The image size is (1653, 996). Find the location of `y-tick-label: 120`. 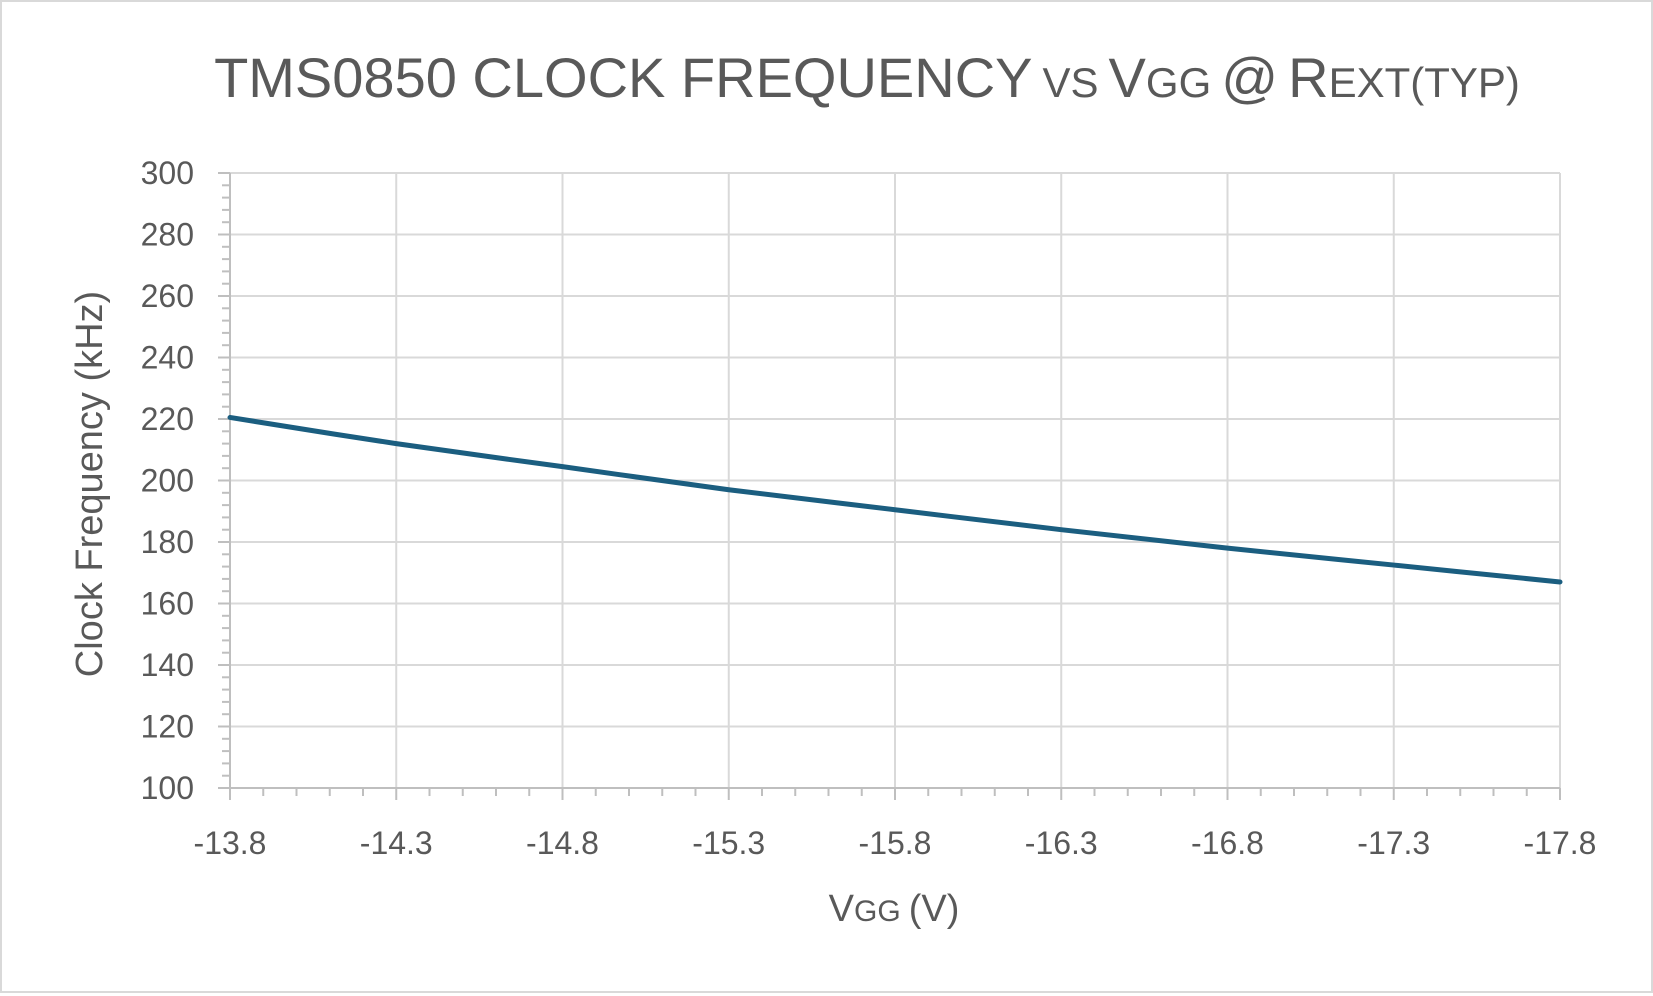

y-tick-label: 120 is located at coordinates (167, 727).